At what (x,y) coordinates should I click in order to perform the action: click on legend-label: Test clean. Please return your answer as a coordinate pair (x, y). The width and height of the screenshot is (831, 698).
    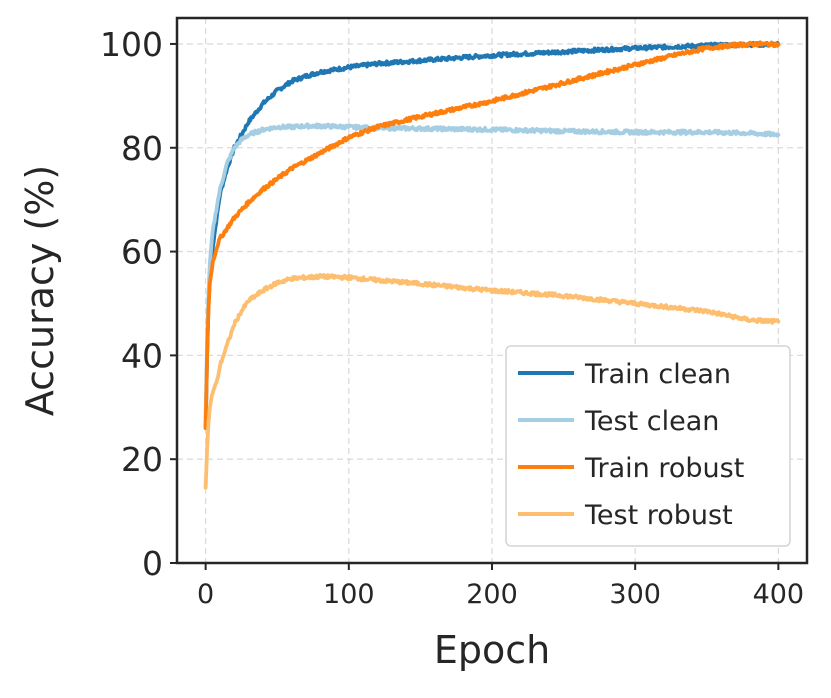
    Looking at the image, I should click on (651, 421).